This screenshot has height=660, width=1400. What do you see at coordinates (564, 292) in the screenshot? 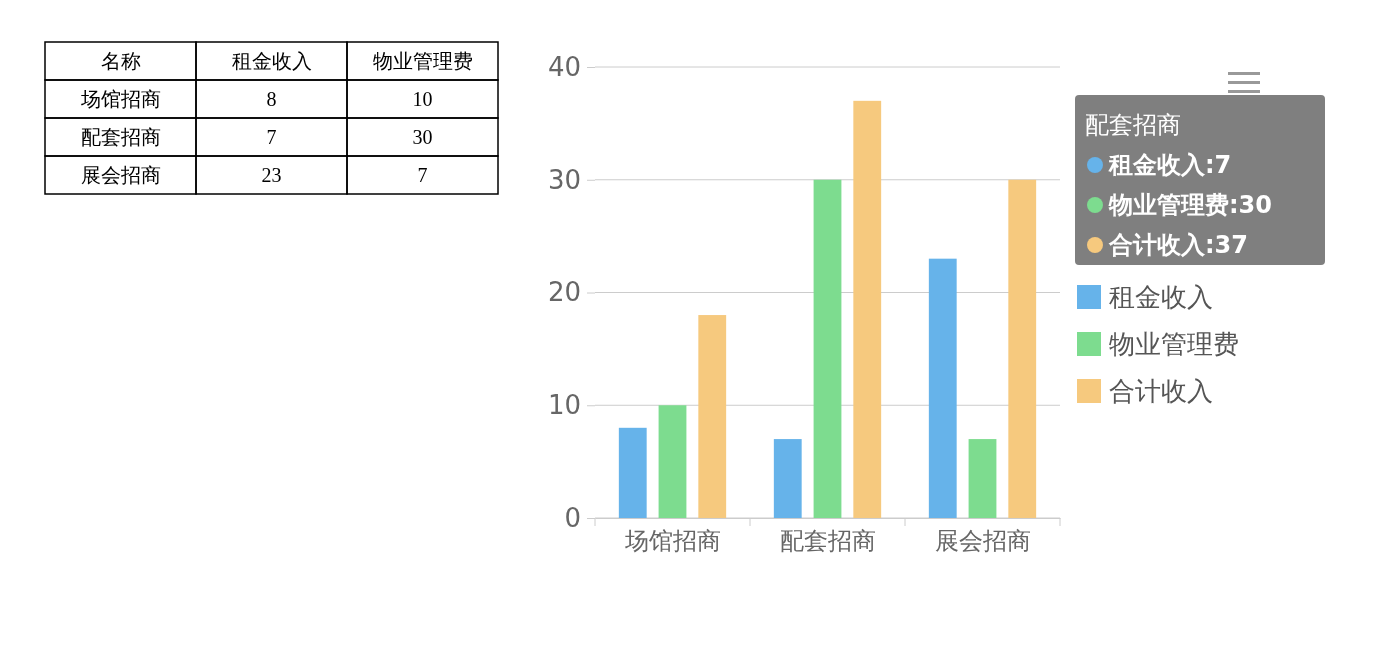
I see `y-tick-label: 20` at bounding box center [564, 292].